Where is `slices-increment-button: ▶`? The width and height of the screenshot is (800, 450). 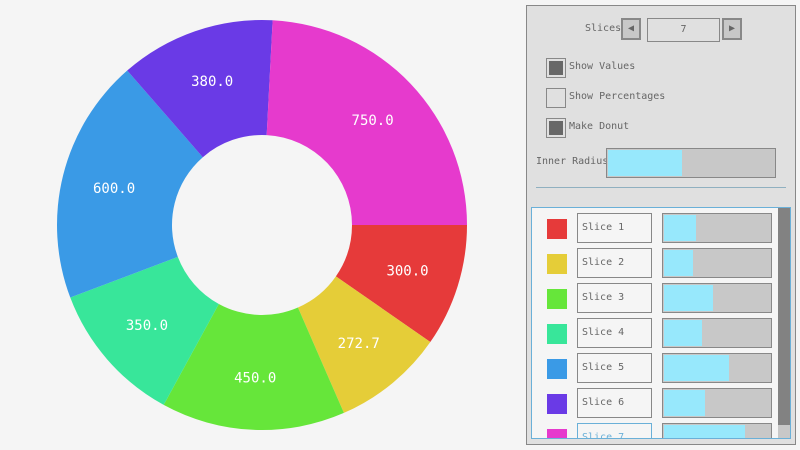
slices-increment-button: ▶ is located at coordinates (732, 29).